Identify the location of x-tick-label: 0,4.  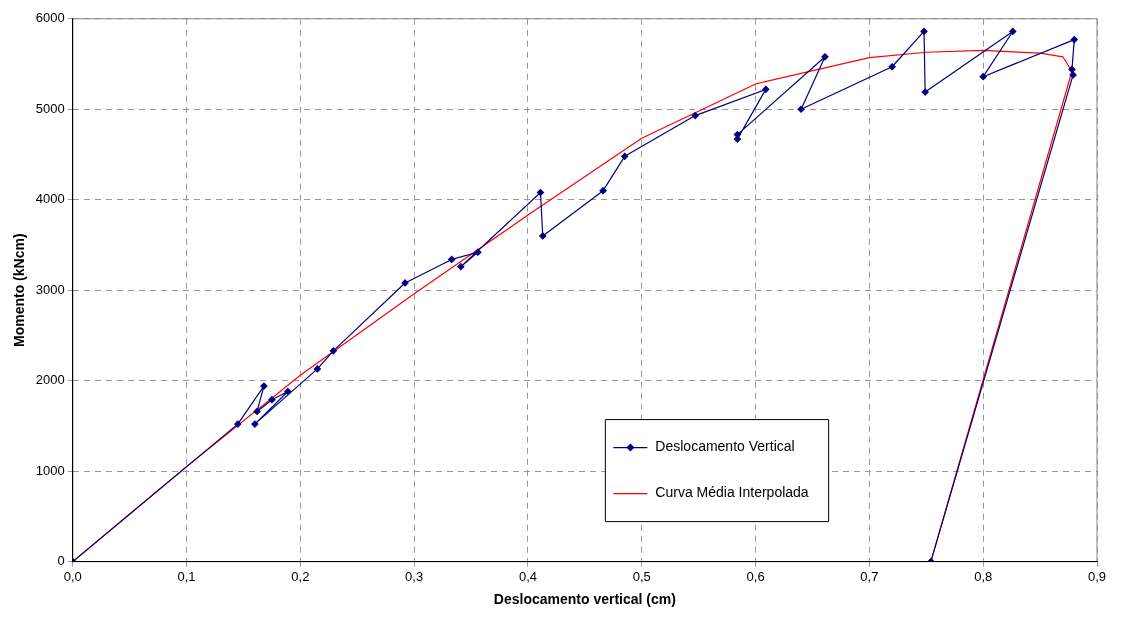
(527, 576).